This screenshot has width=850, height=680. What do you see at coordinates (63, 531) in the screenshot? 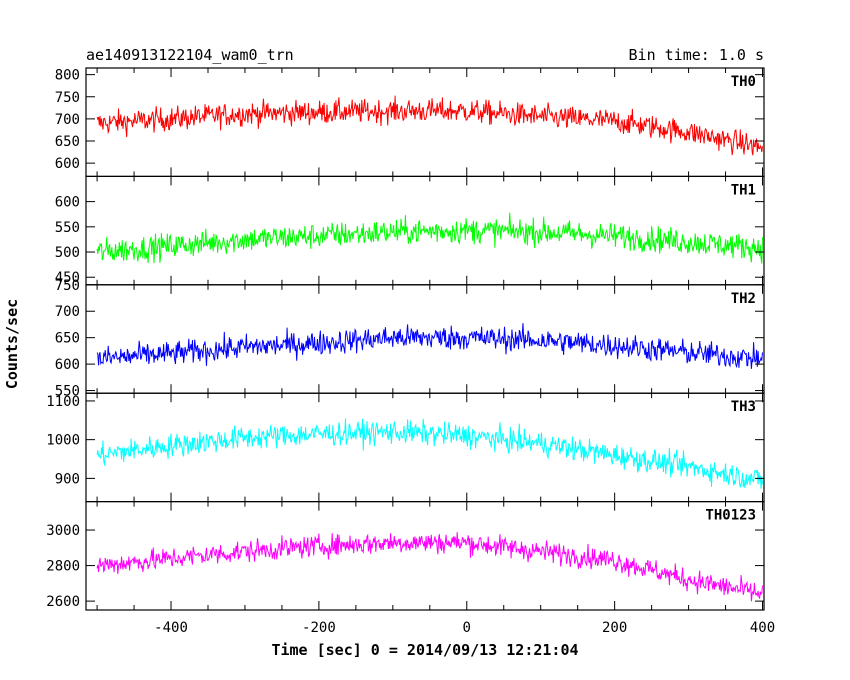
I see `y-tick-label: 3000` at bounding box center [63, 531].